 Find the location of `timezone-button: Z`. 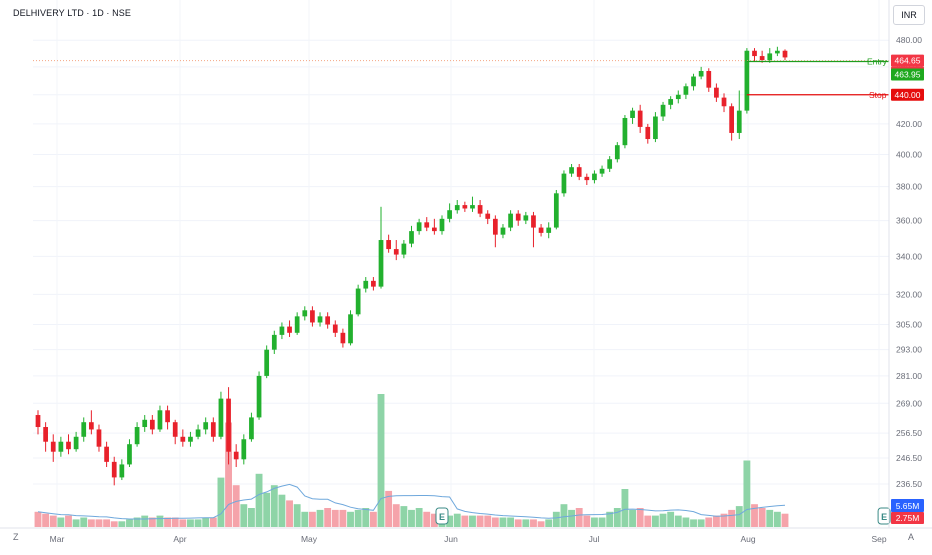

timezone-button: Z is located at coordinates (16, 537).